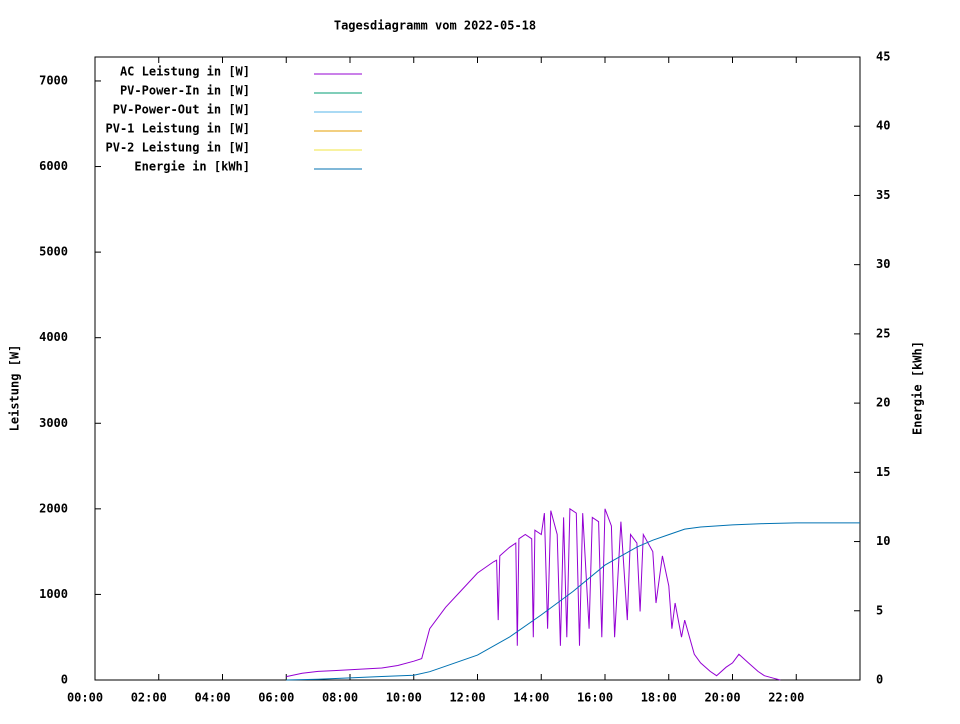 This screenshot has width=960, height=724. Describe the element at coordinates (786, 698) in the screenshot. I see `x-tick-label: 22:00` at that location.